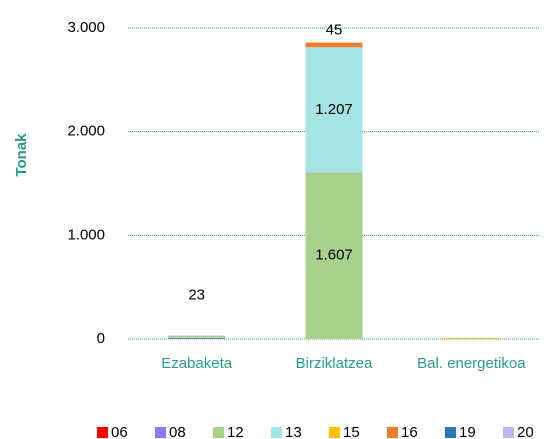  What do you see at coordinates (525, 431) in the screenshot?
I see `legend-label: 20` at bounding box center [525, 431].